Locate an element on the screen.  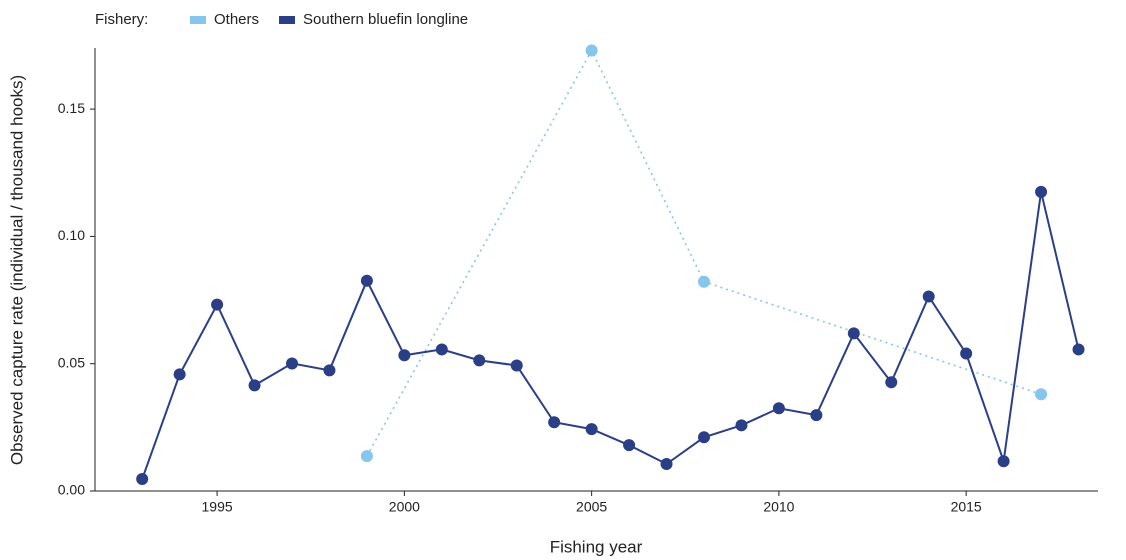
x-tick-label: 2000 is located at coordinates (404, 507).